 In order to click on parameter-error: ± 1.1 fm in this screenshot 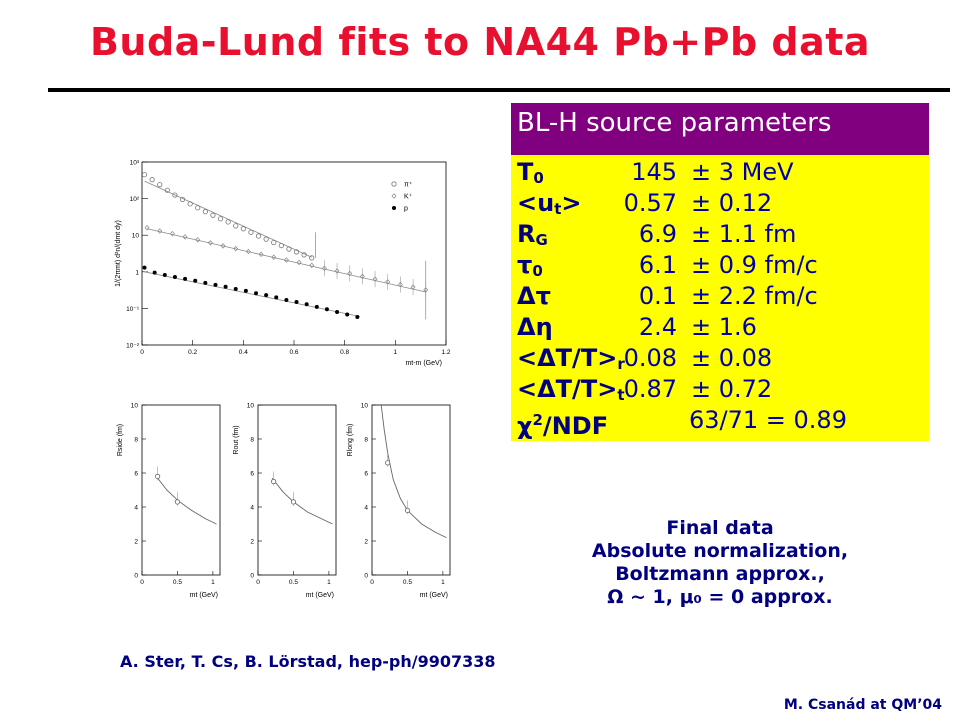, I will do `click(744, 234)`.